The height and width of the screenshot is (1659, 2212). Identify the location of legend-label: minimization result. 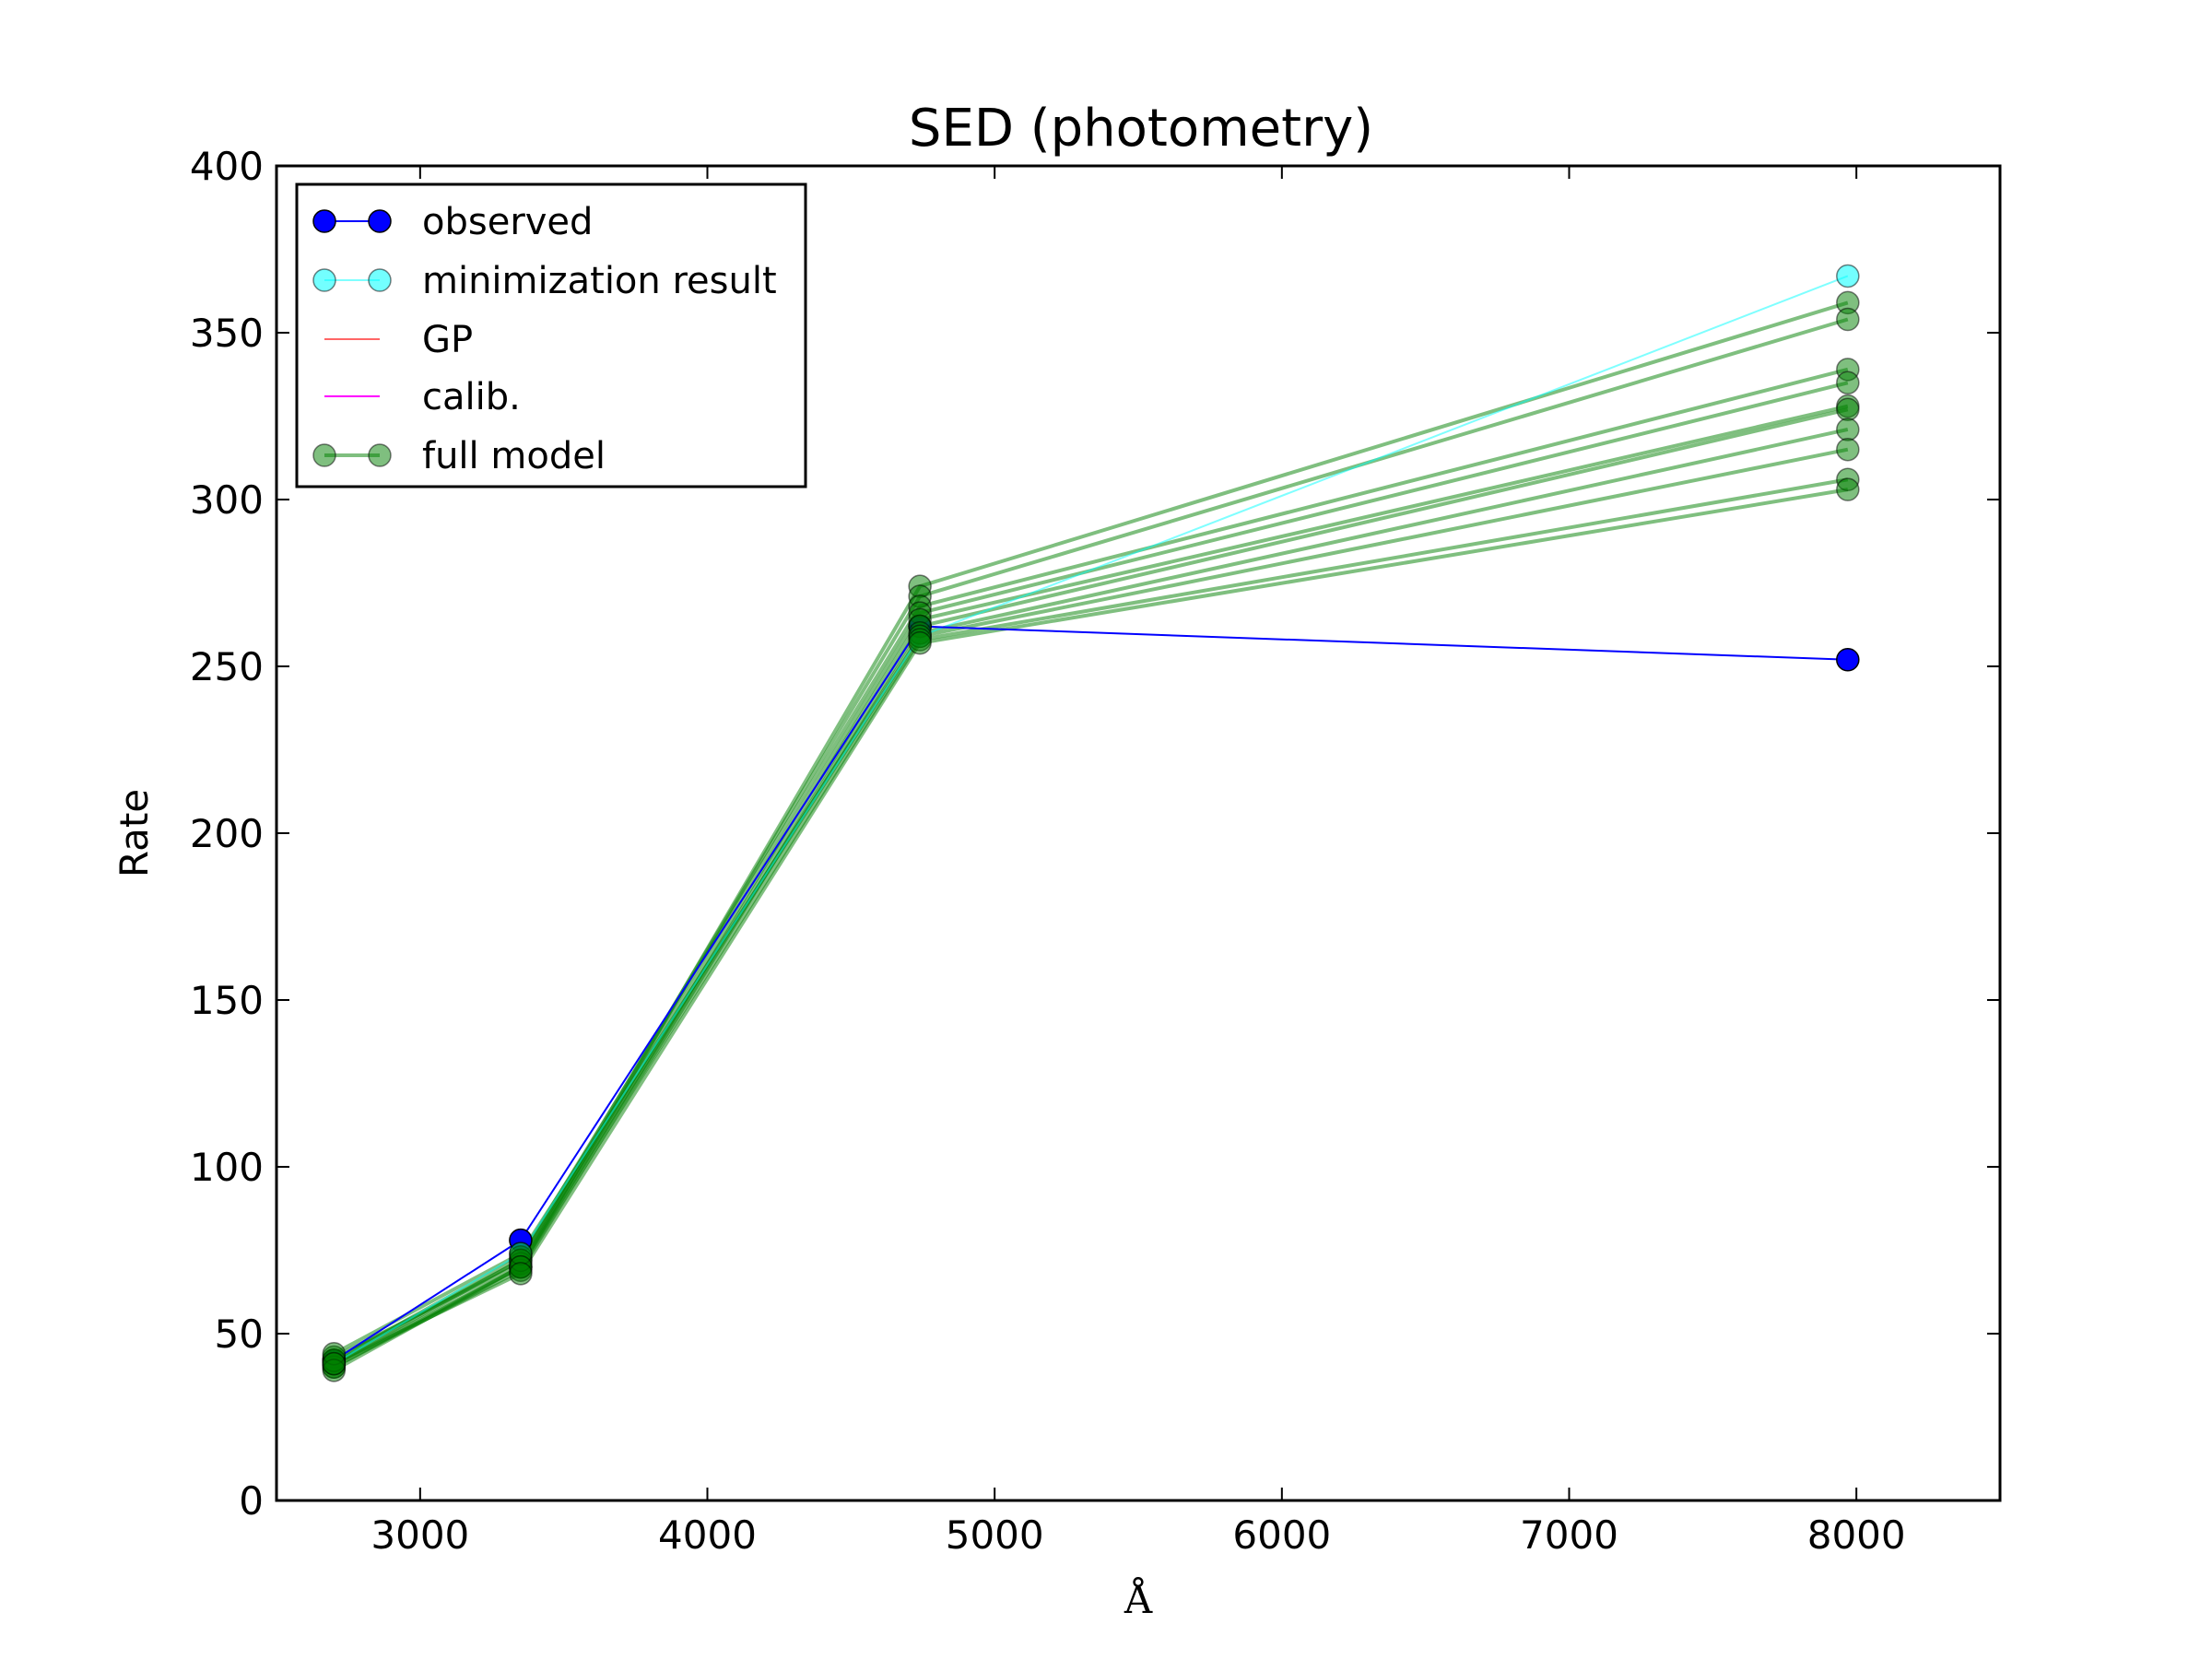
(599, 281).